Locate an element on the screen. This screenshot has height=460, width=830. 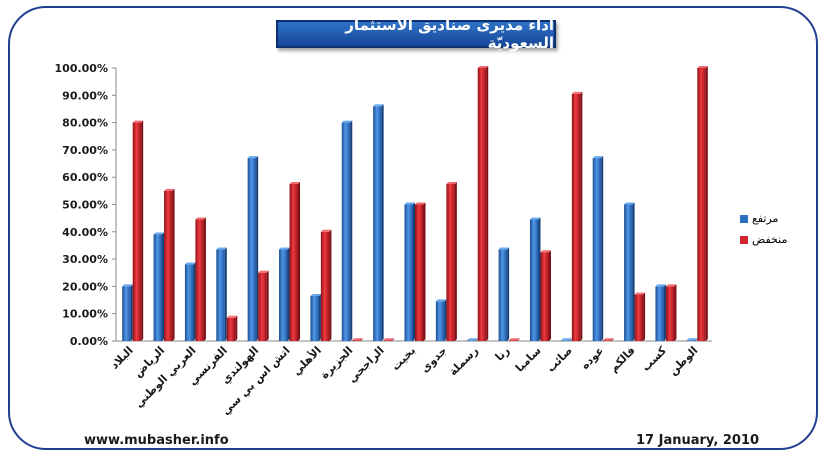
legend-item-low: منخفض is located at coordinates (763, 239).